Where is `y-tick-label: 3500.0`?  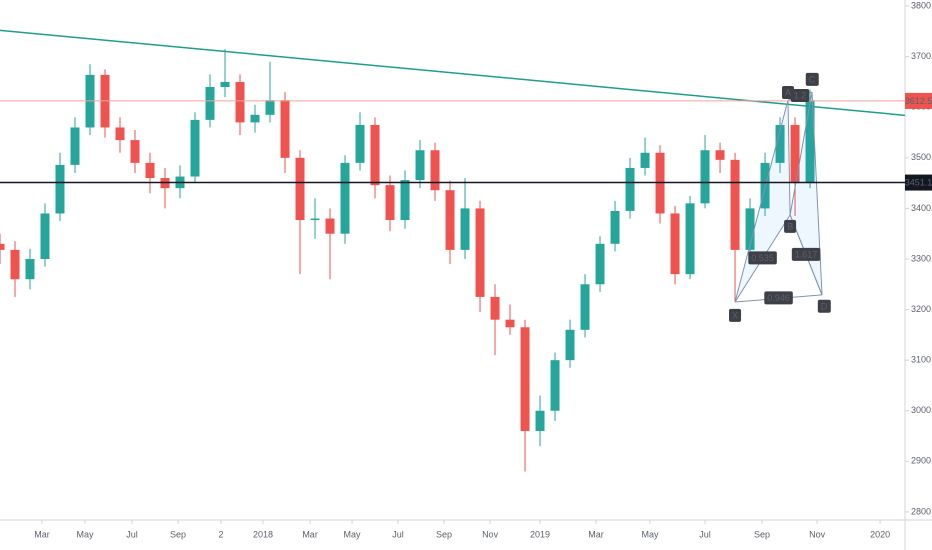 y-tick-label: 3500.0 is located at coordinates (921, 157).